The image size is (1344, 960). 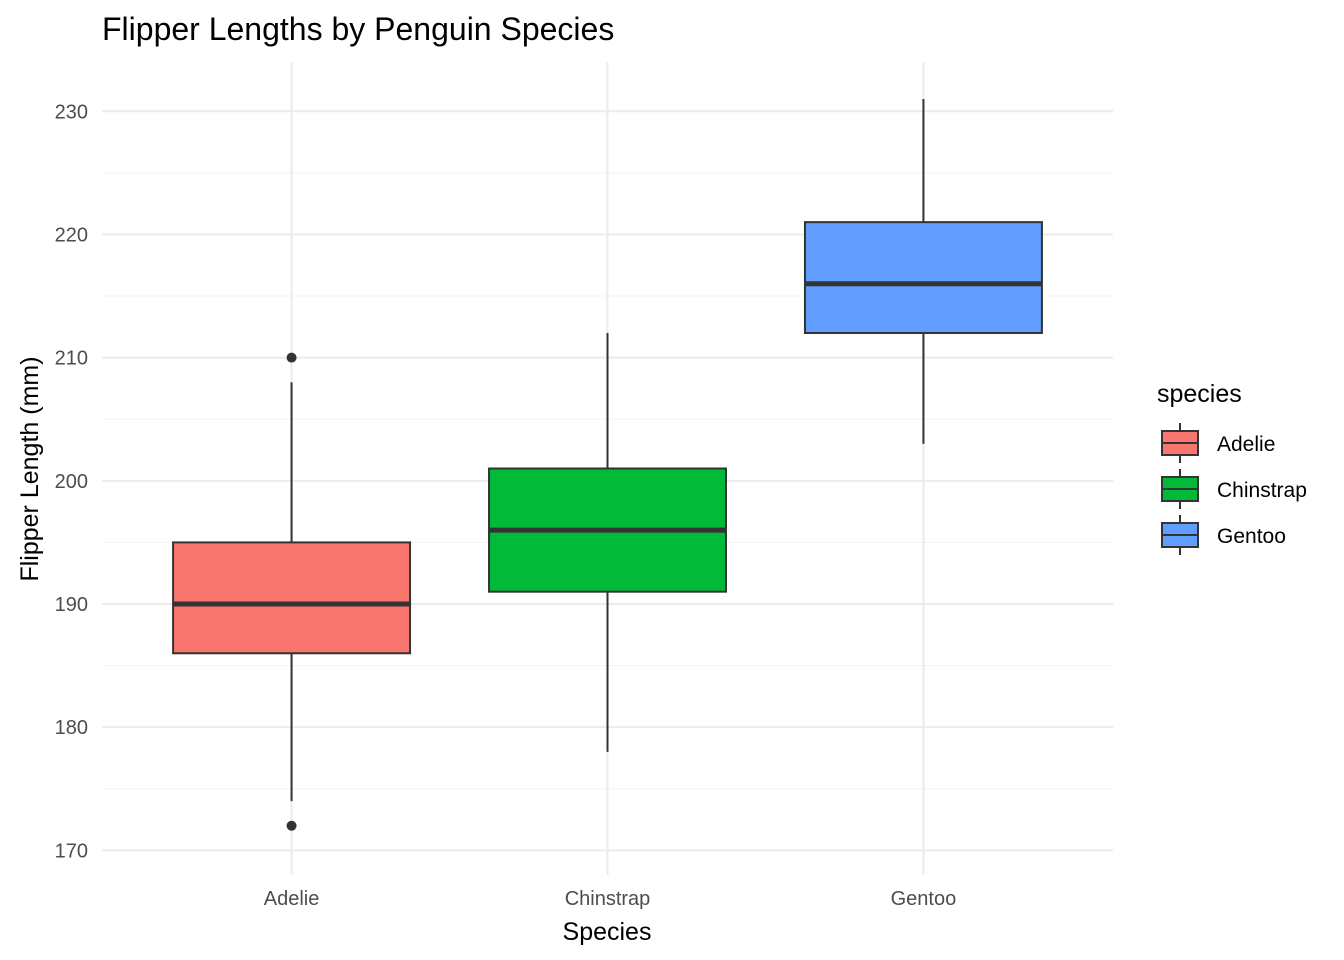 What do you see at coordinates (1262, 490) in the screenshot?
I see `legend-label: Chinstrap` at bounding box center [1262, 490].